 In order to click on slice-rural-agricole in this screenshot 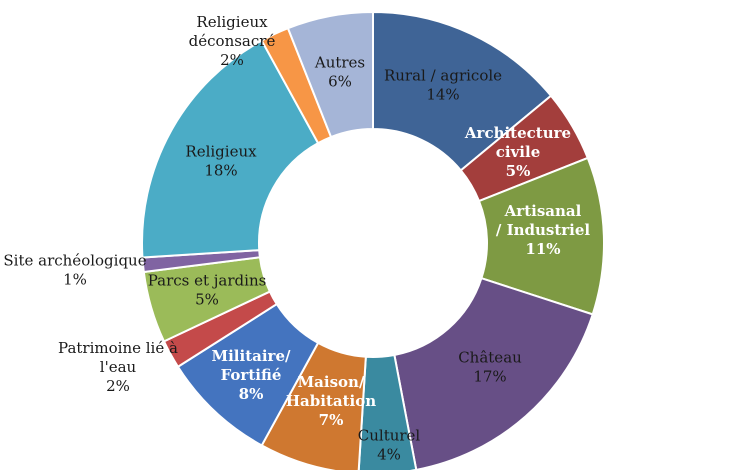, I will do `click(462, 91)`.